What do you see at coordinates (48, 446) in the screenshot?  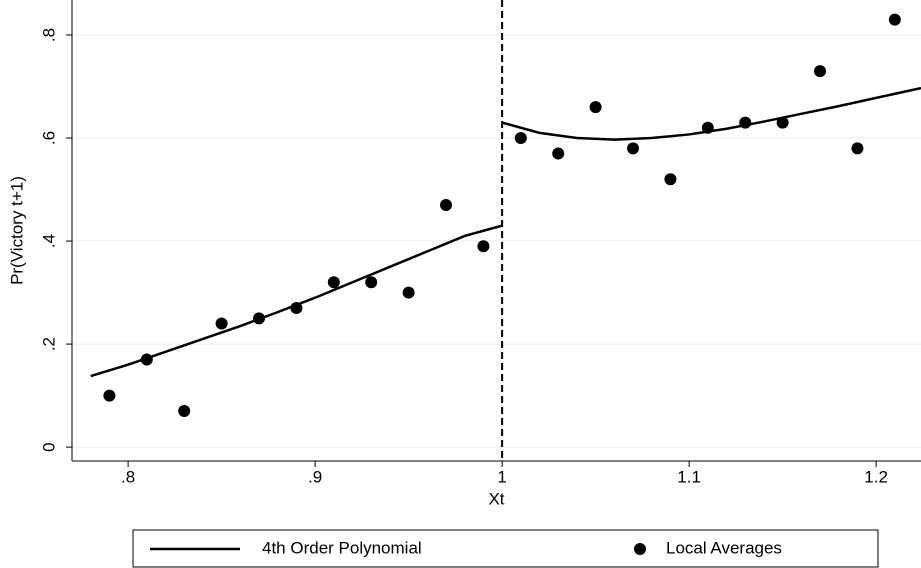 I see `y-tick-label: 0` at bounding box center [48, 446].